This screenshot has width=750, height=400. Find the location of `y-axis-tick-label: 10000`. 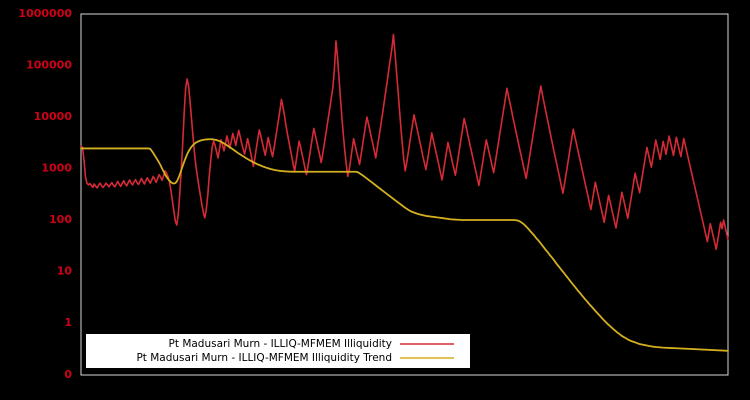

y-axis-tick-label: 10000 is located at coordinates (53, 116).